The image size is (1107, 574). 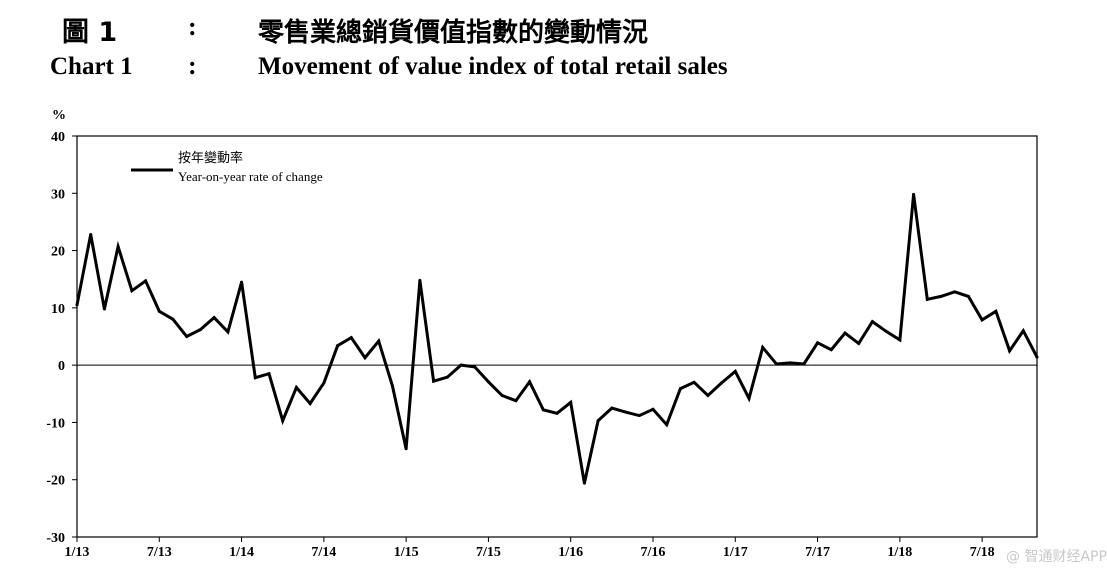 What do you see at coordinates (55, 538) in the screenshot?
I see `y-tick-label: -30` at bounding box center [55, 538].